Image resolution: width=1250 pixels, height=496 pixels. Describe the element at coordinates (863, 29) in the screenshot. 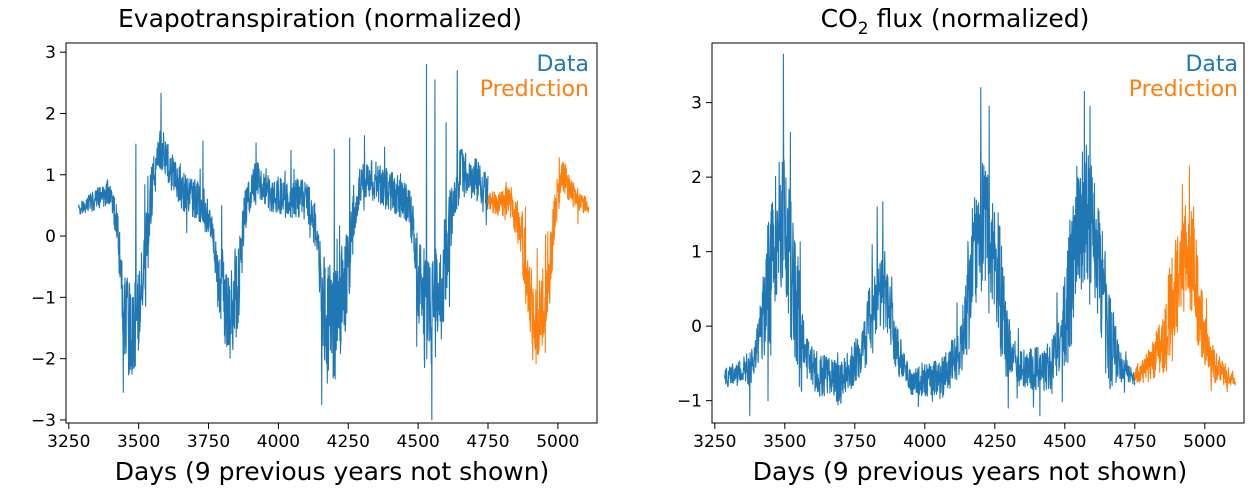

I see `title-subscript: 2` at that location.